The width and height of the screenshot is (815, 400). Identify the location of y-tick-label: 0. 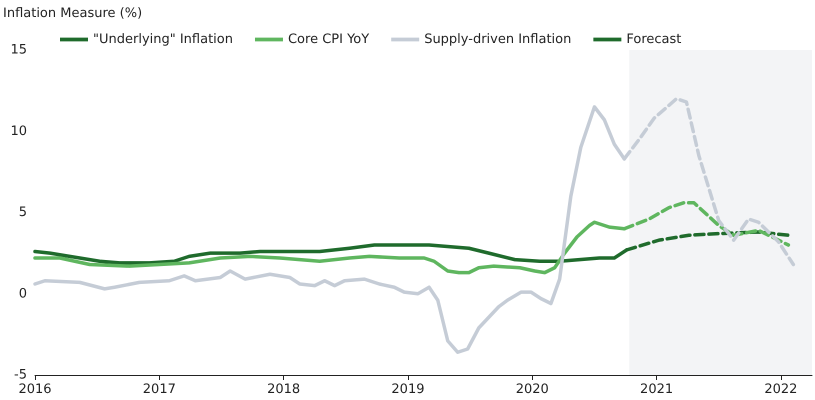
(22, 294).